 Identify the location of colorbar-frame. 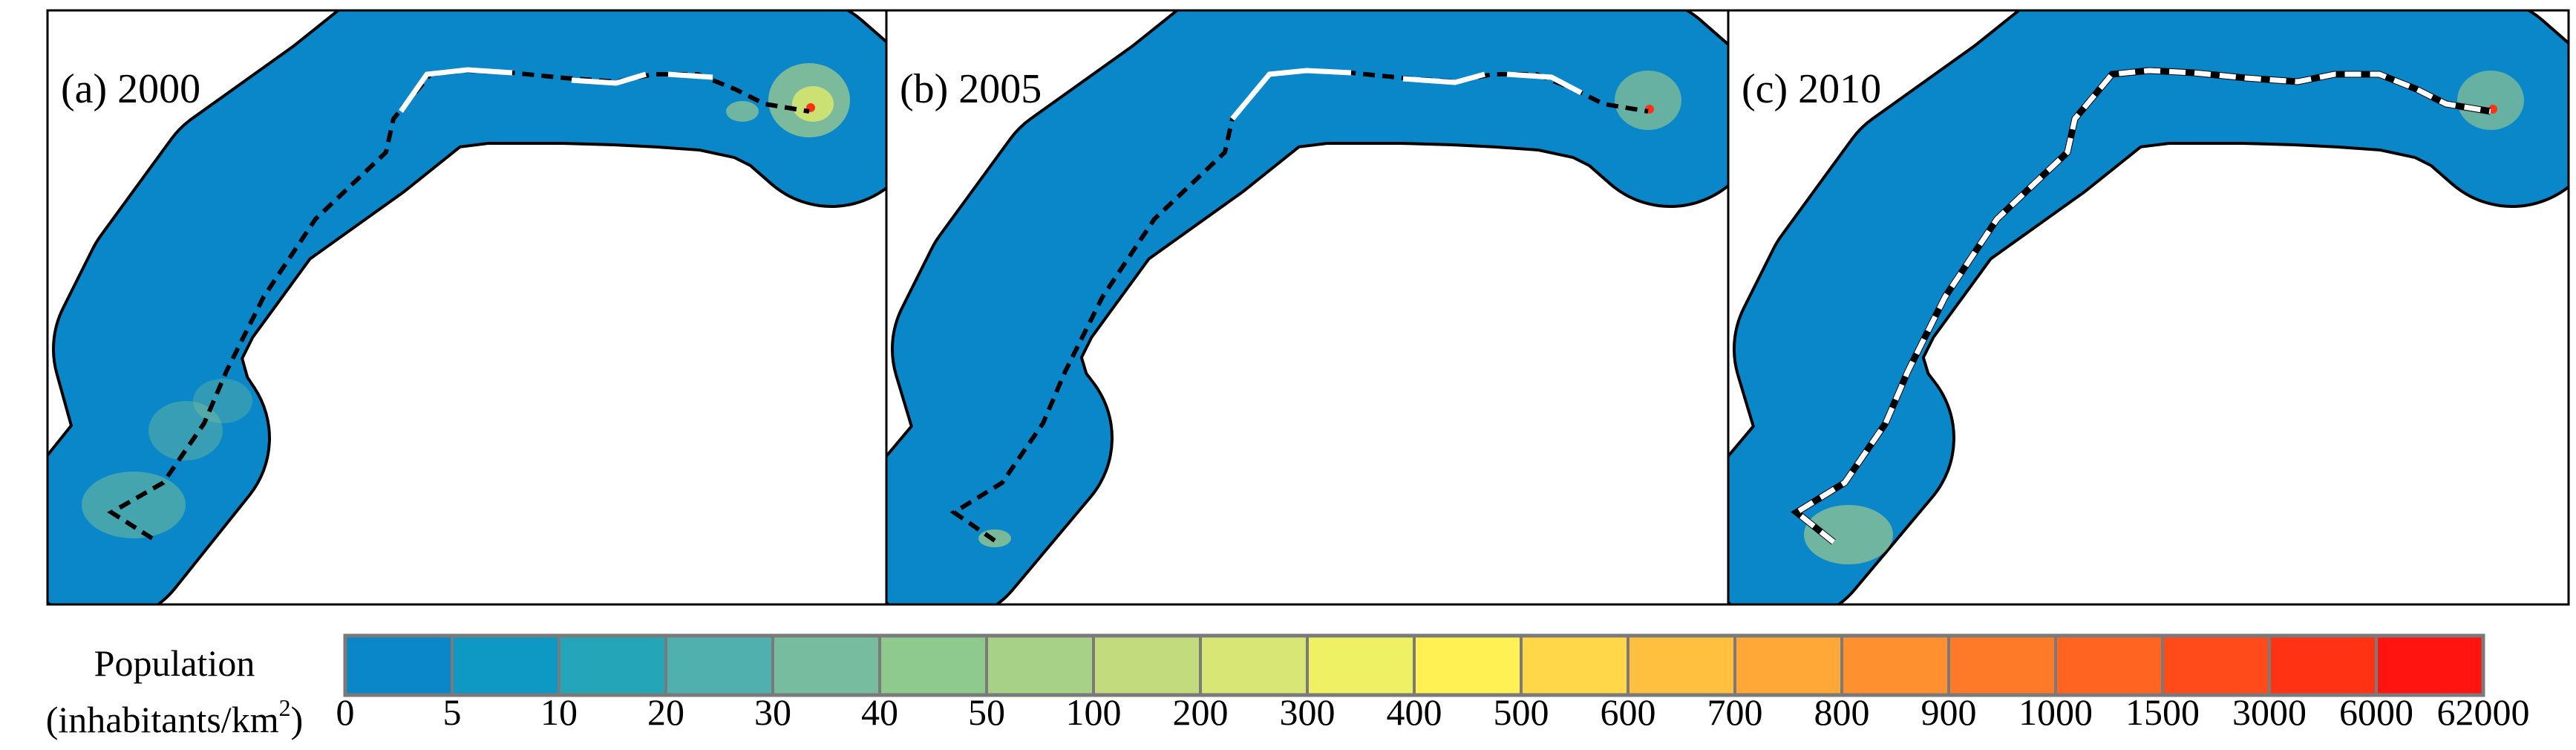
(1414, 665).